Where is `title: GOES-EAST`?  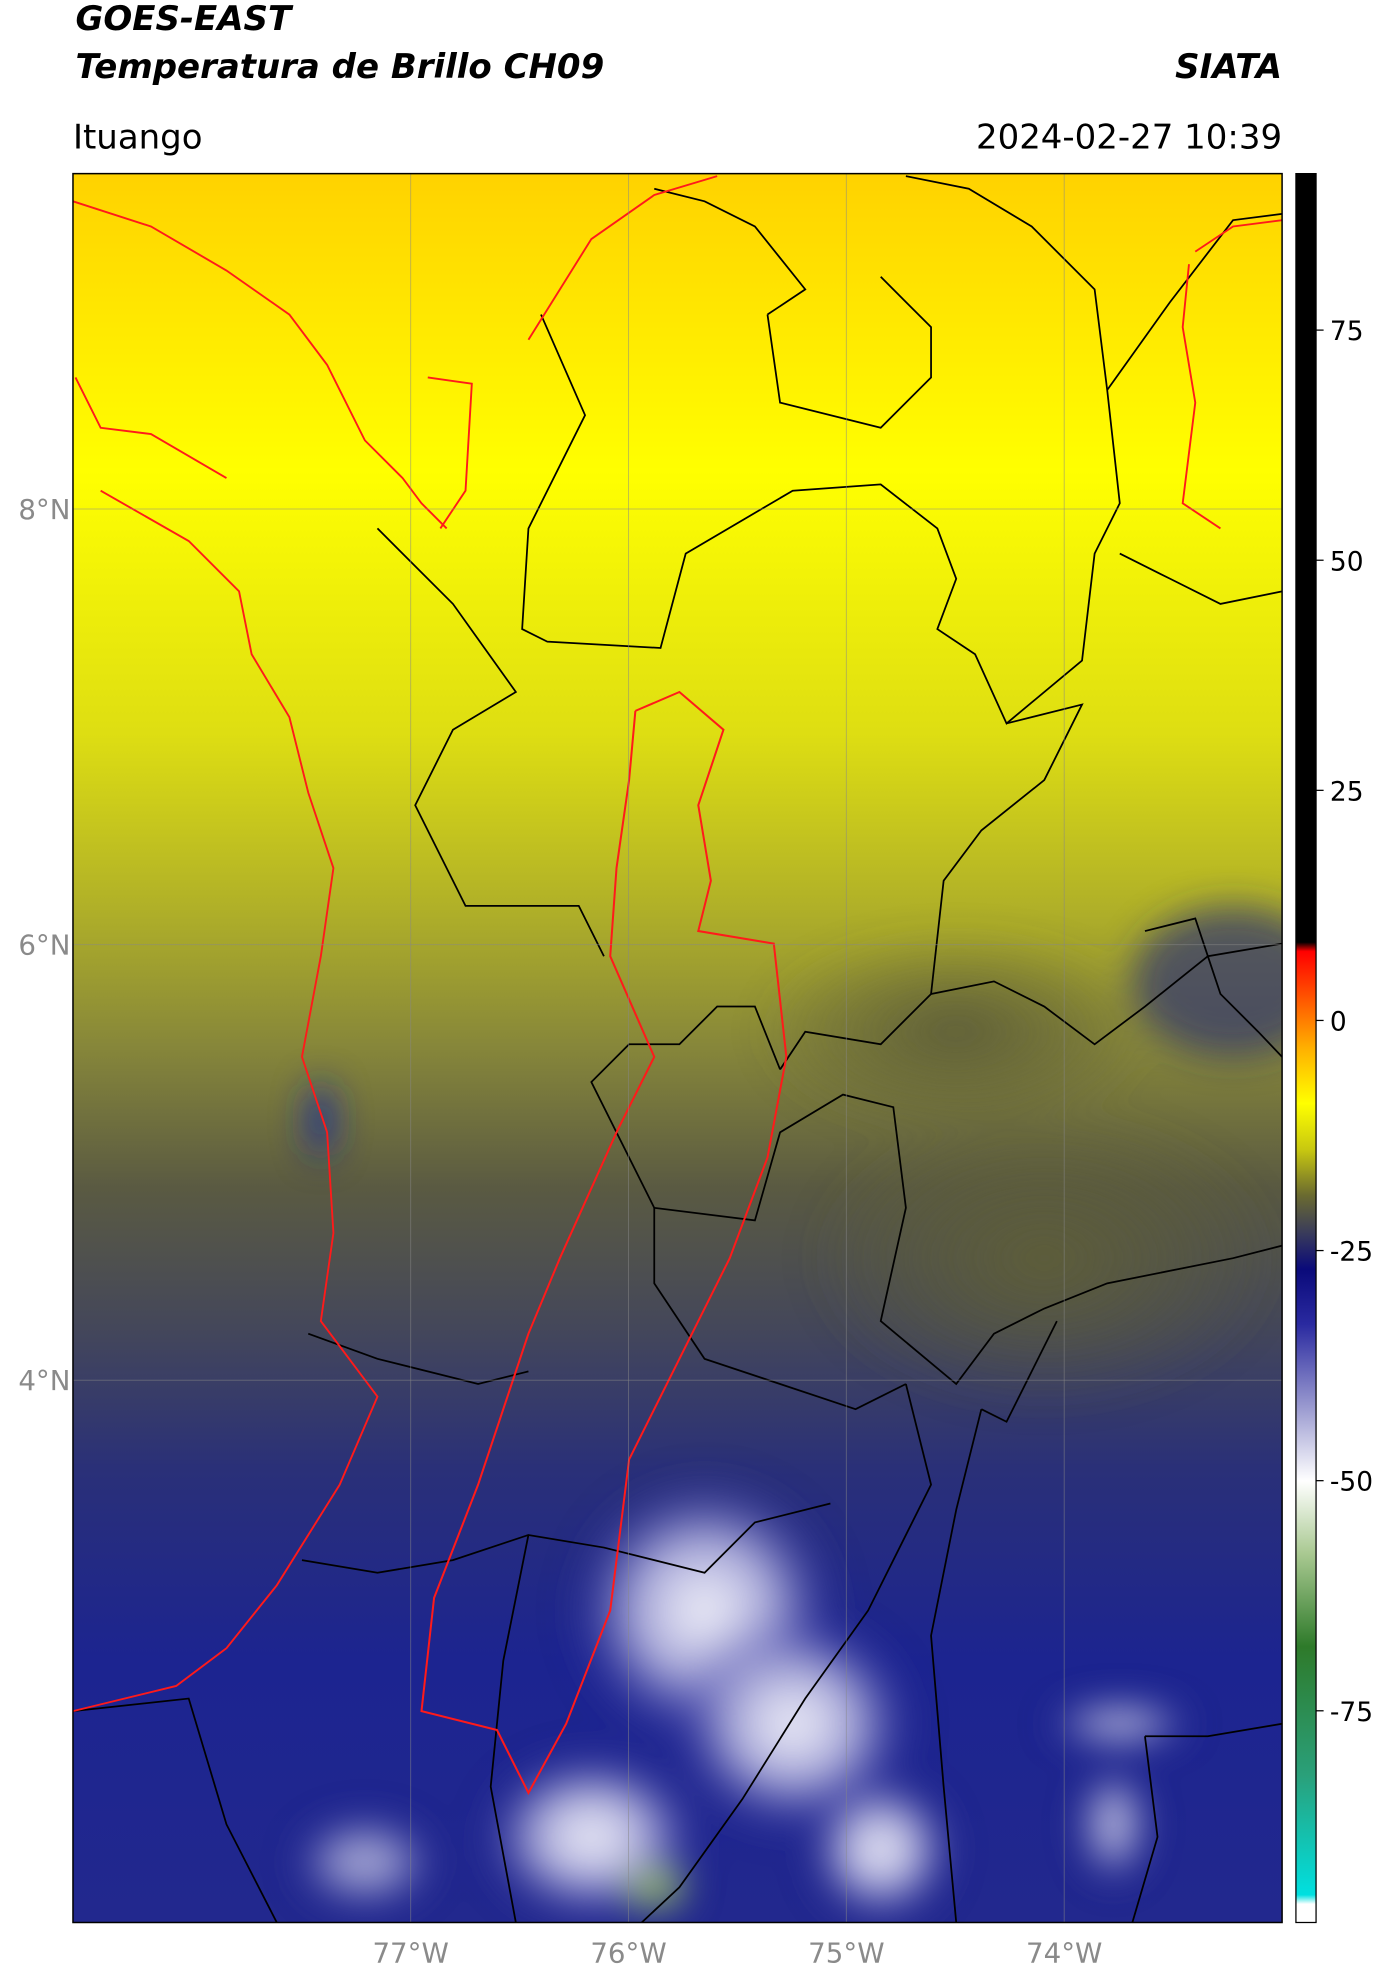 title: GOES-EAST is located at coordinates (184, 19).